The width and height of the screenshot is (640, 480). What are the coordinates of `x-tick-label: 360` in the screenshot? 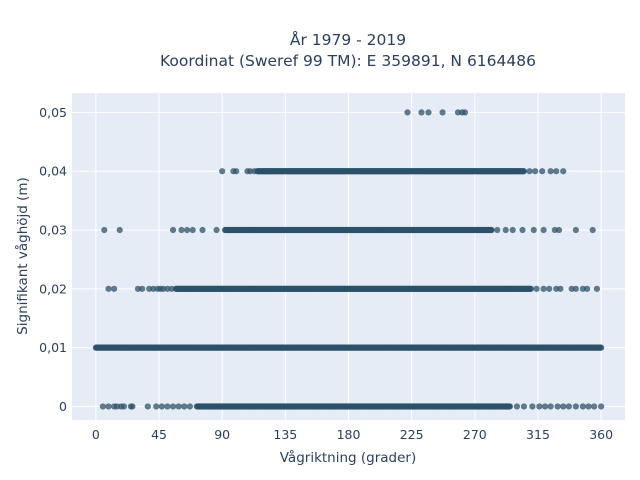 It's located at (601, 434).